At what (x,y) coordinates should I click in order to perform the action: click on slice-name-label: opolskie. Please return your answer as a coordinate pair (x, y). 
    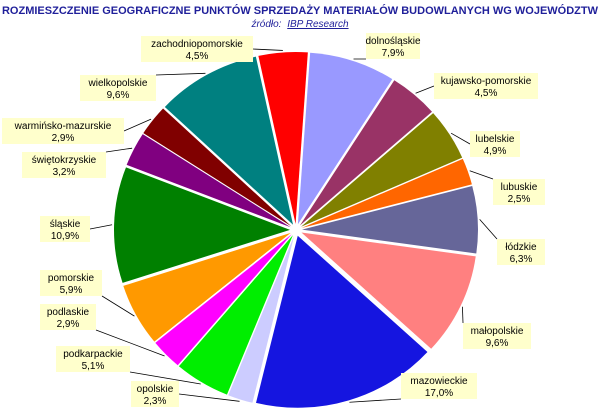
    Looking at the image, I should click on (155, 389).